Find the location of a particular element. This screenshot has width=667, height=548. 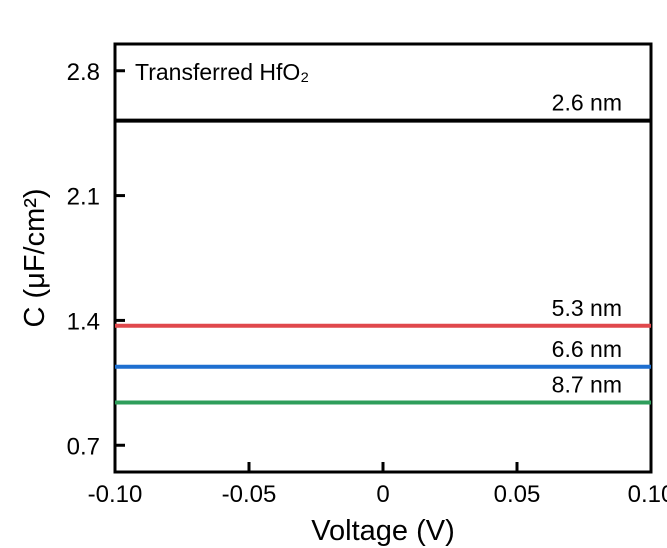

x-axis-title: Voltage (V) is located at coordinates (382, 531).